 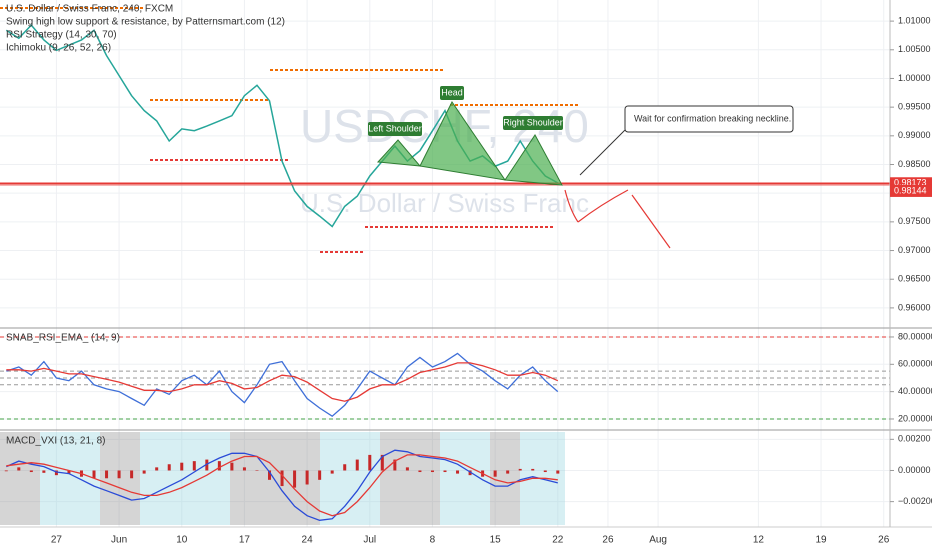 I want to click on x-tick-label: 24, so click(x=308, y=540).